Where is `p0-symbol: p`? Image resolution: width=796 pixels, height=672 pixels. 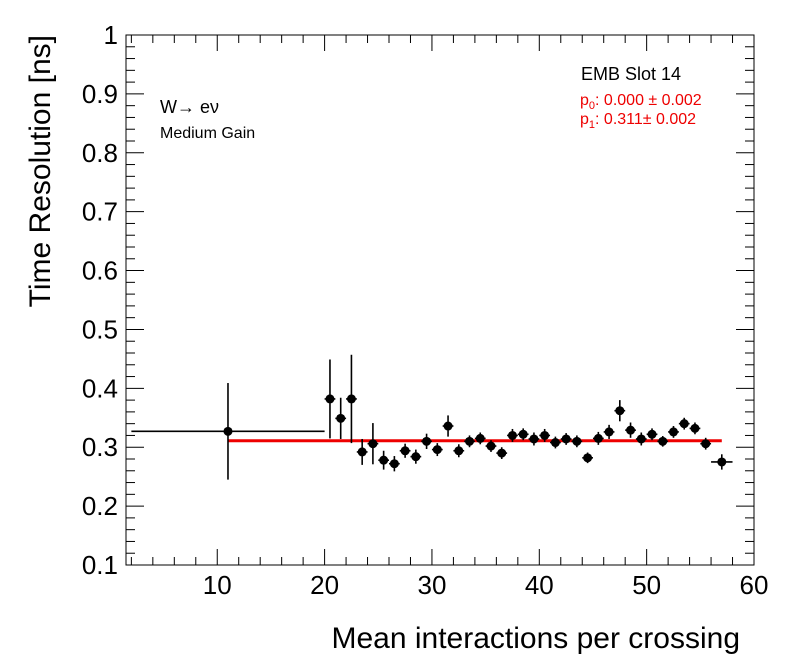 p0-symbol: p is located at coordinates (584, 100).